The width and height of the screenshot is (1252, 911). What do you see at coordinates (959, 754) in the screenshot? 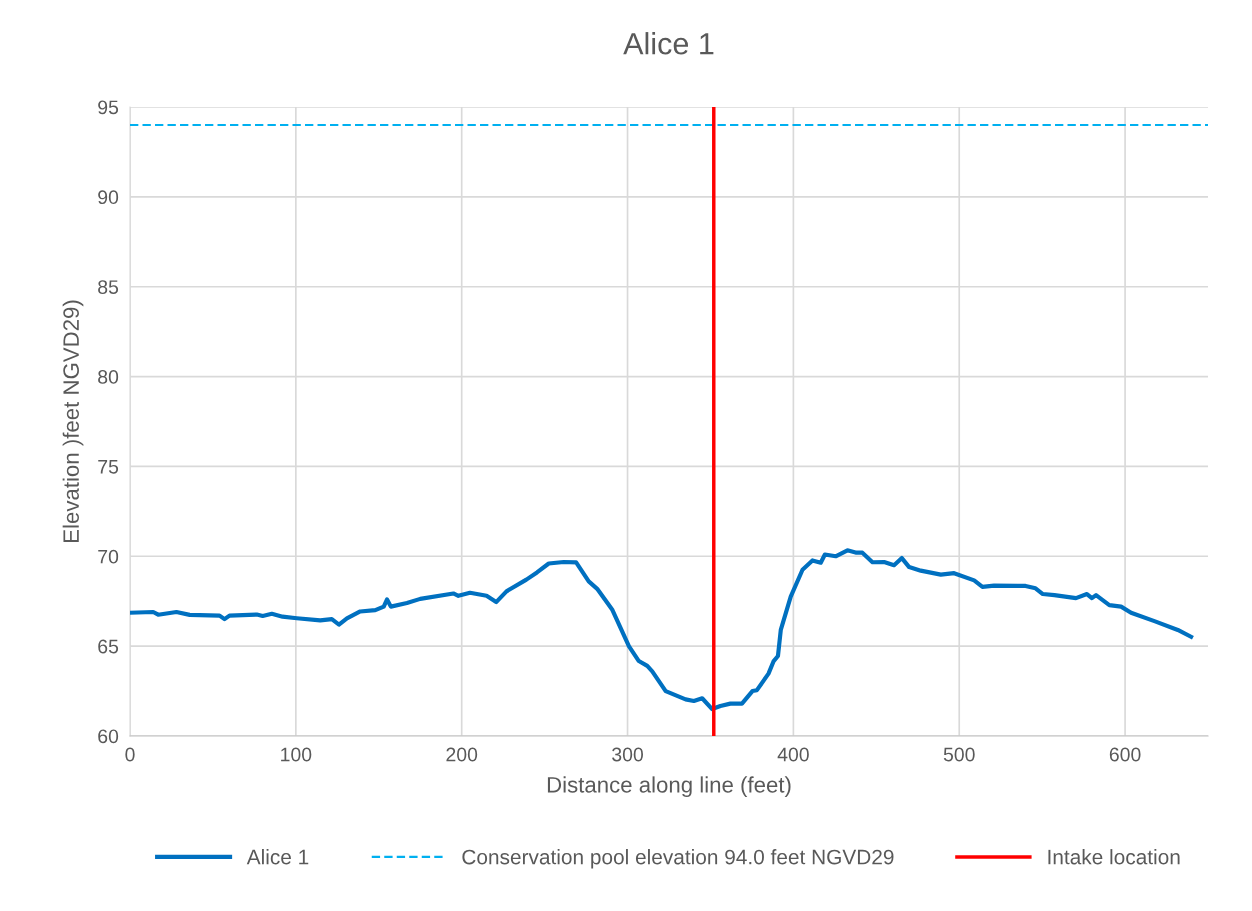
I see `x-tick-label: 500` at bounding box center [959, 754].